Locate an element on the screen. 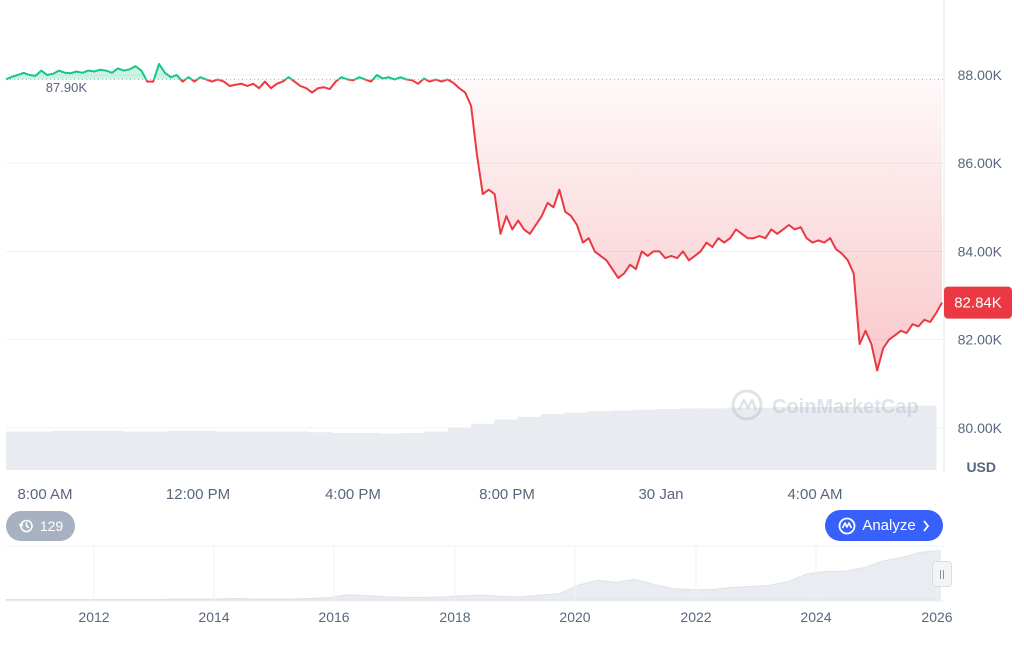  navigator-drag-handle is located at coordinates (942, 574).